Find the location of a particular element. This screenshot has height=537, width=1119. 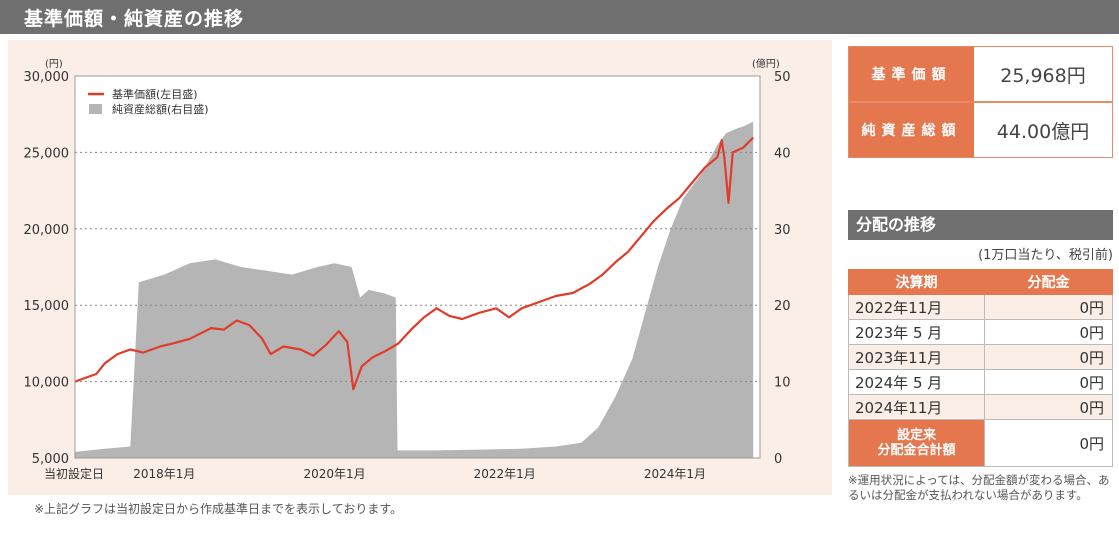

right-tick-label: 30 is located at coordinates (782, 230).